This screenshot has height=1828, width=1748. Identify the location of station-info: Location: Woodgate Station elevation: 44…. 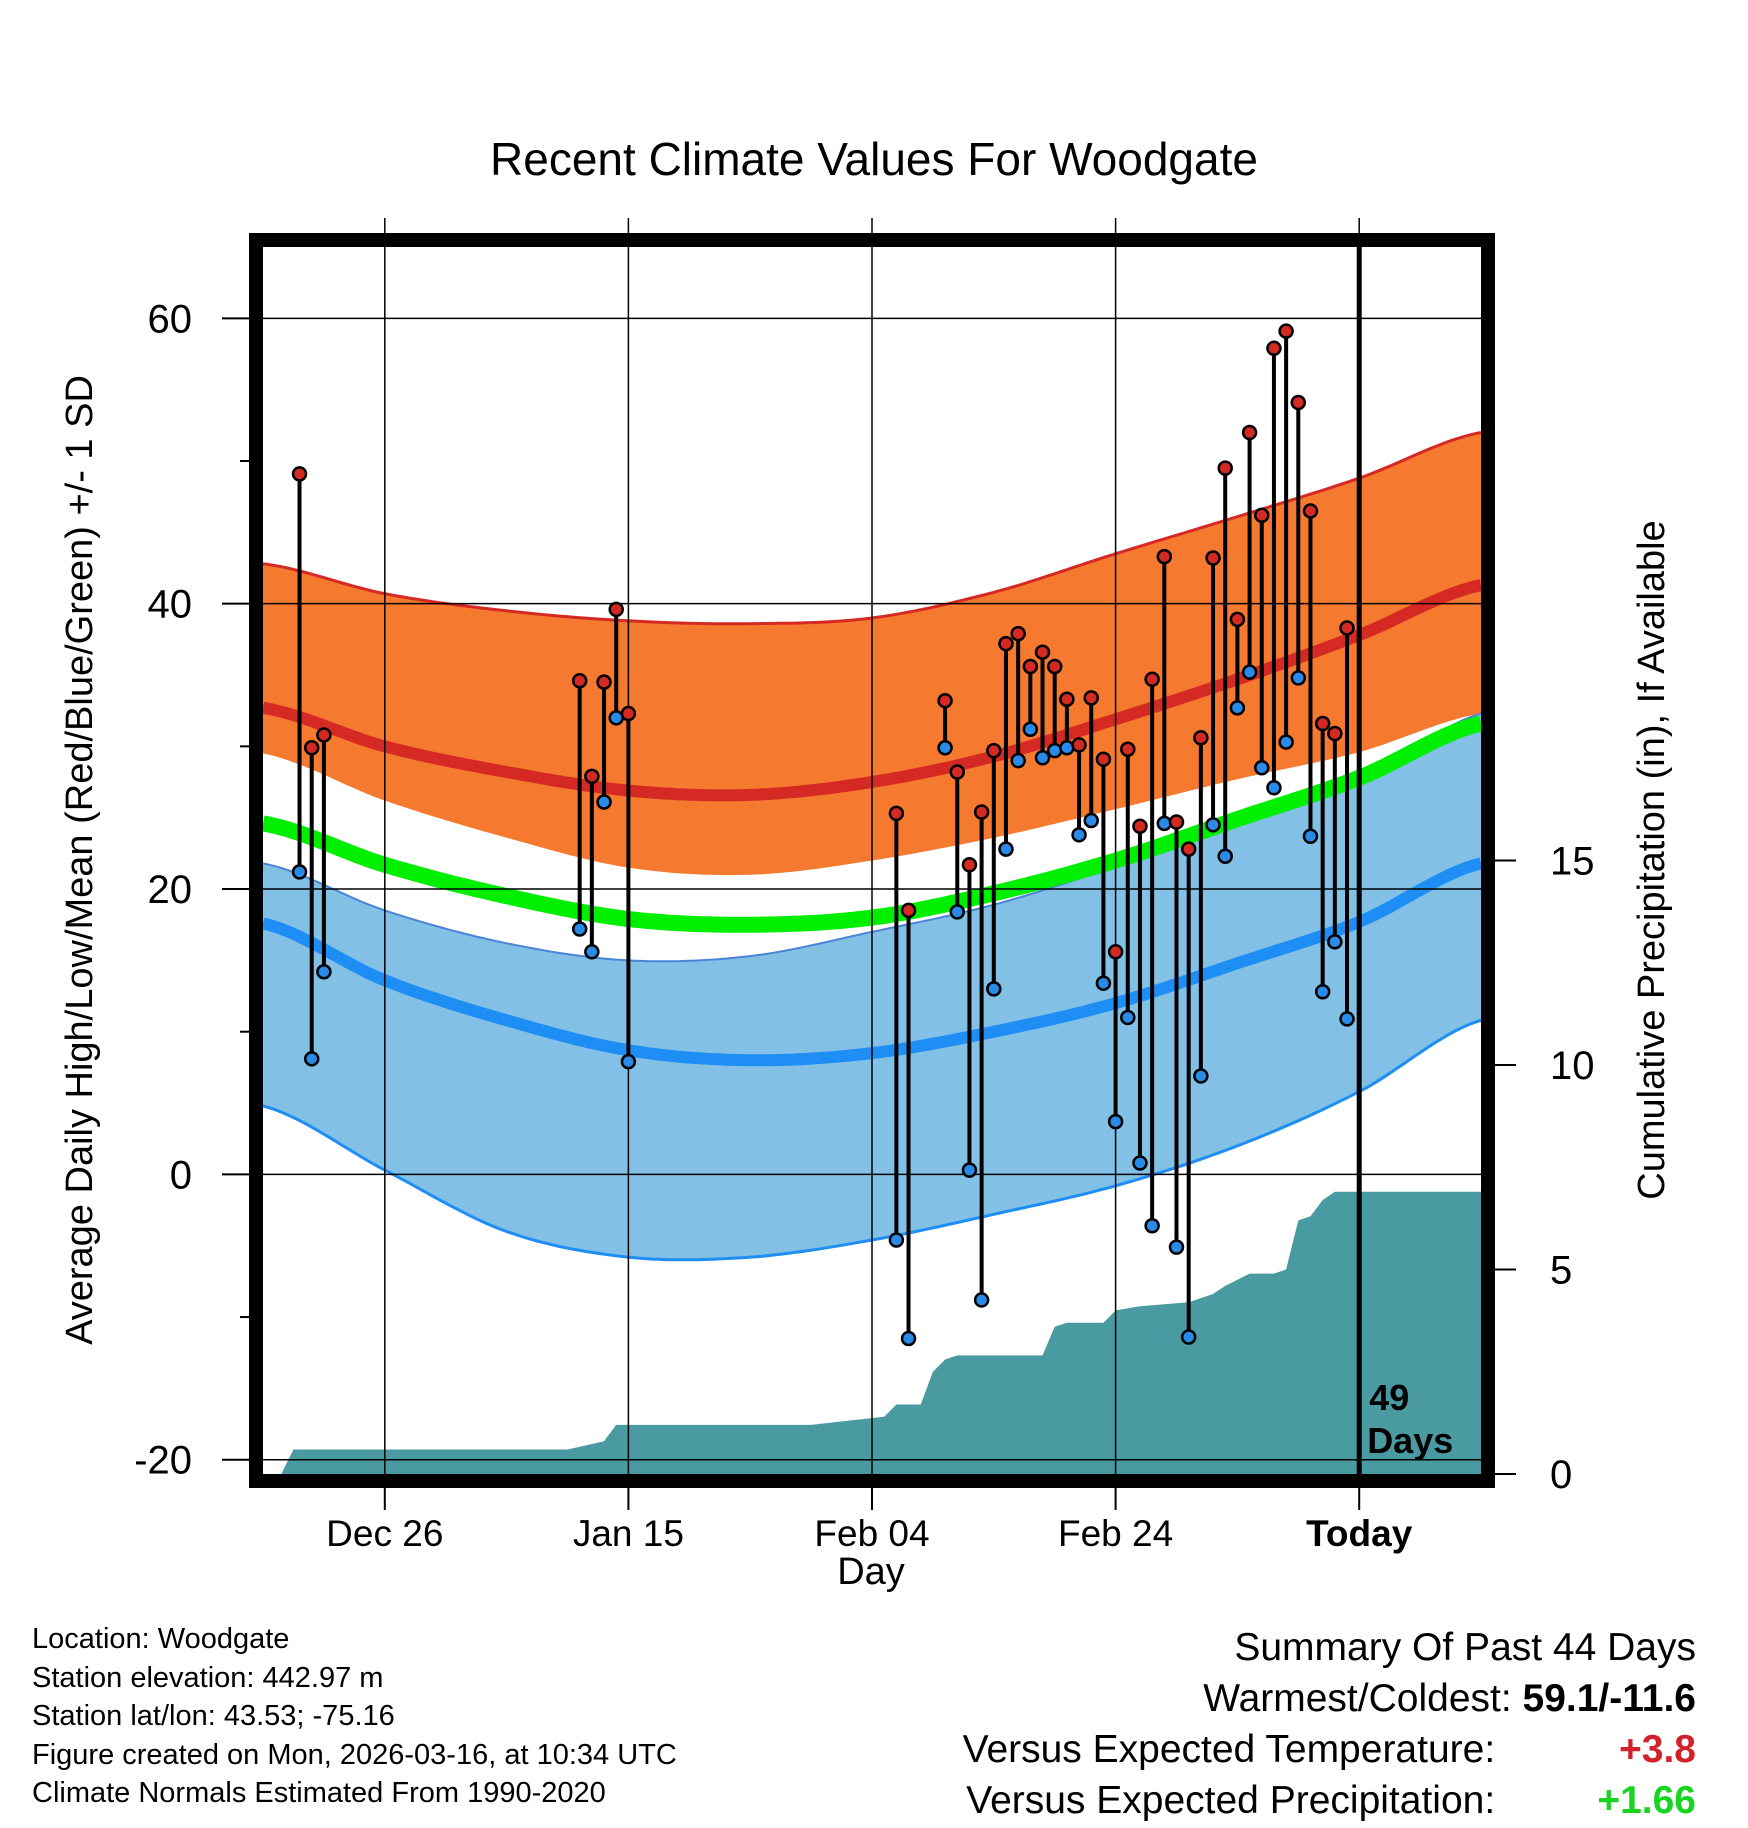
(354, 1716).